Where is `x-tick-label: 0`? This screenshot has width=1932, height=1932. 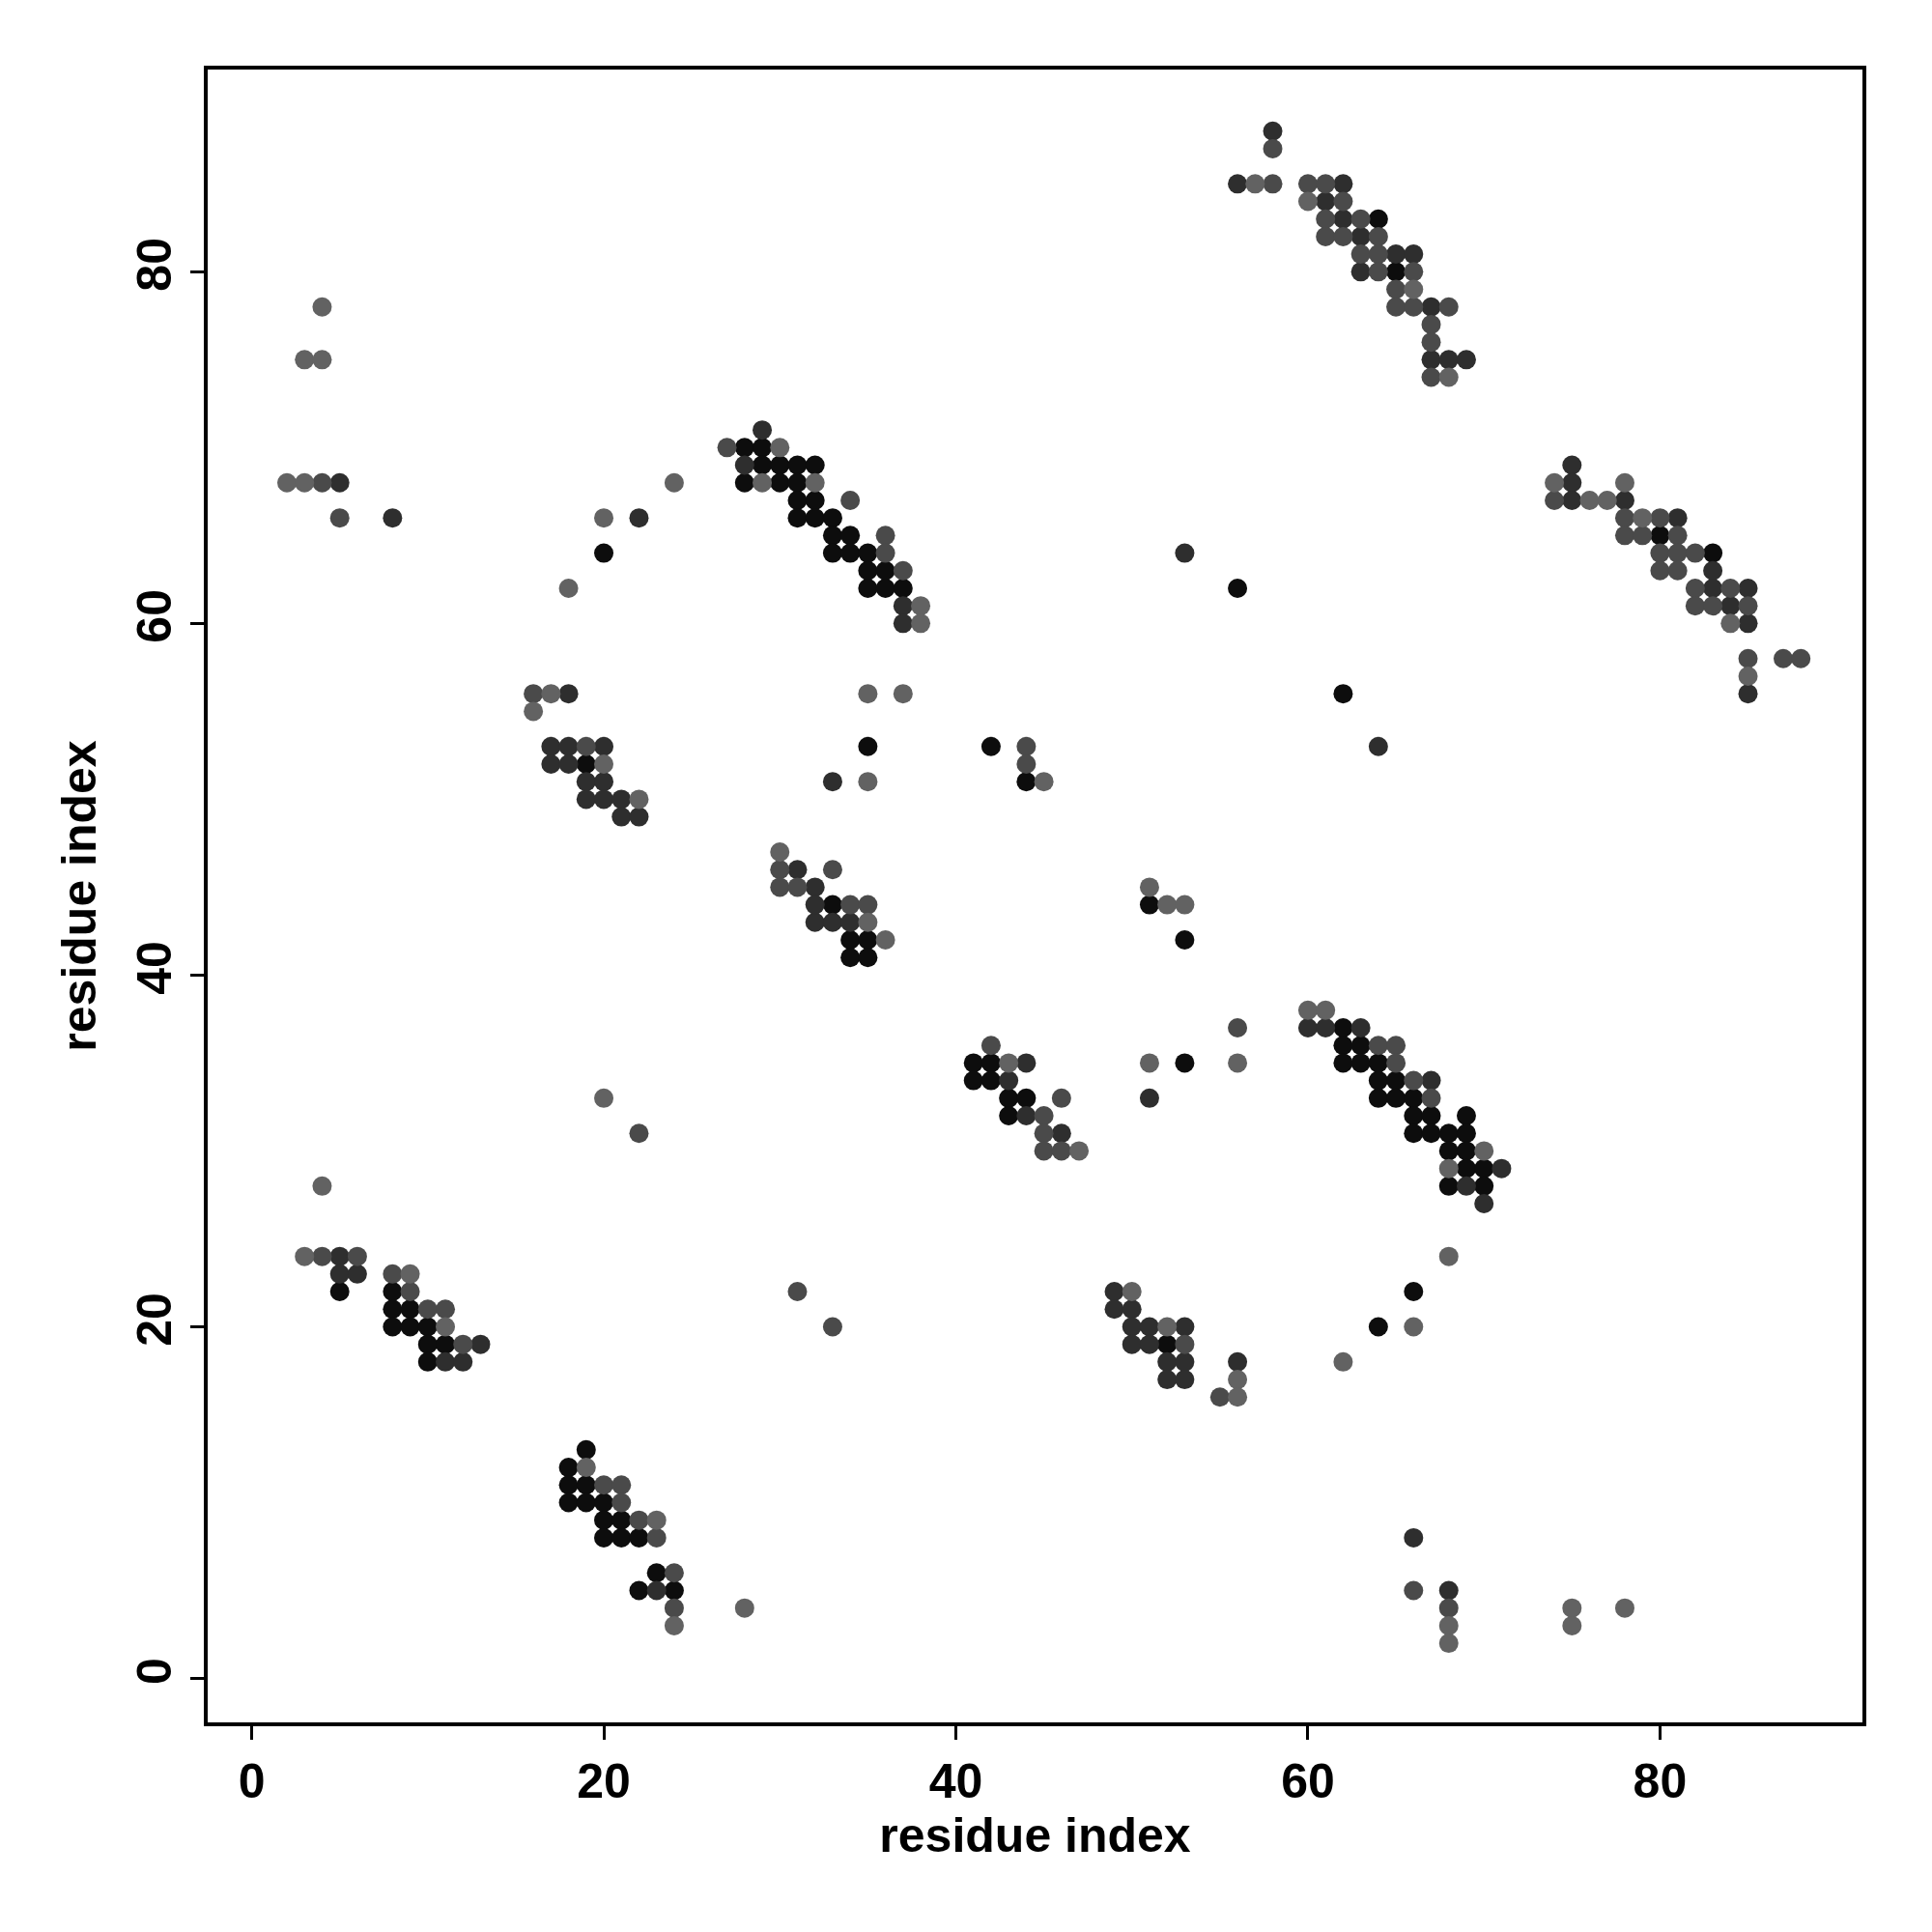 x-tick-label: 0 is located at coordinates (252, 1781).